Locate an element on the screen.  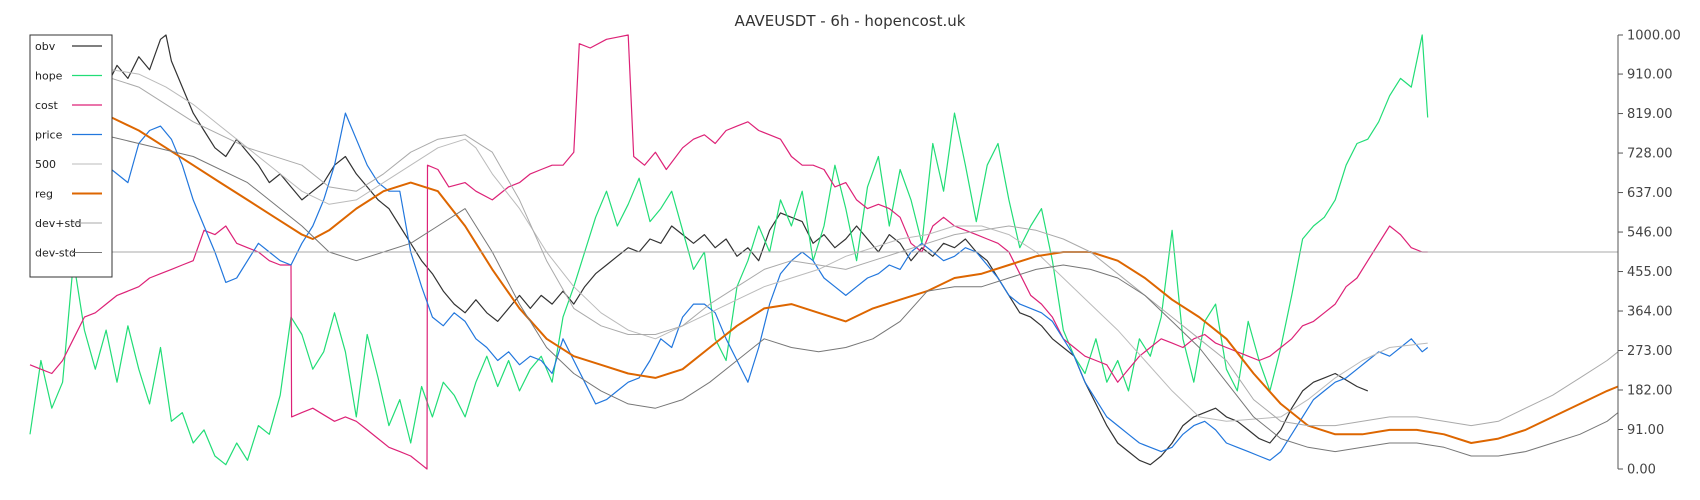
legend-label-dev-std: dev+std is located at coordinates (58, 223).